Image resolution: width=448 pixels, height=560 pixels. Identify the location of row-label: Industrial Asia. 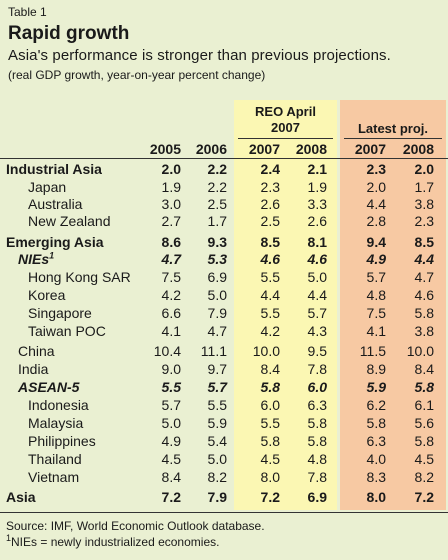
(54, 169).